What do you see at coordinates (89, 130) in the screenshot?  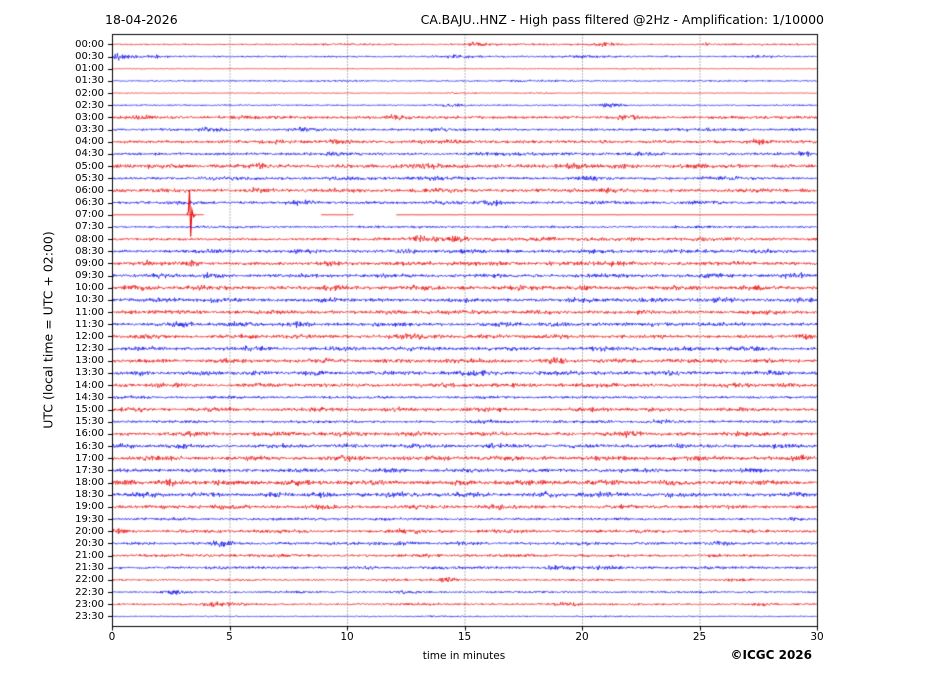 I see `row-label: 03:30` at bounding box center [89, 130].